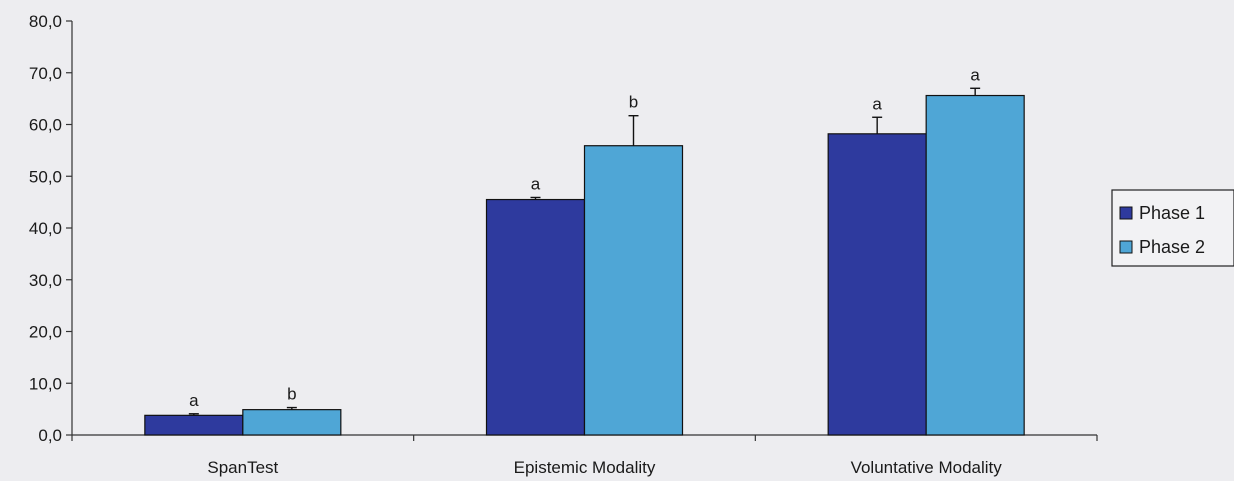  I want to click on legend: Phase 1 Phase 2, so click(1173, 228).